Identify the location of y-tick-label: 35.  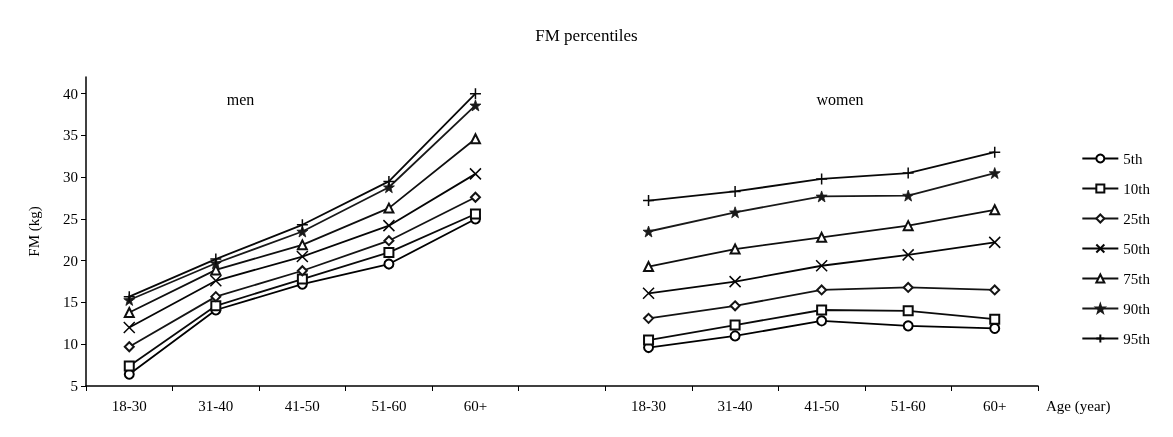
(70, 135).